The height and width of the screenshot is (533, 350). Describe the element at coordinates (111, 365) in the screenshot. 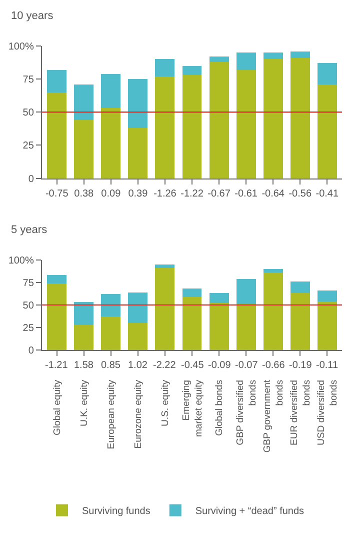

I see `annotation: 0.85` at that location.